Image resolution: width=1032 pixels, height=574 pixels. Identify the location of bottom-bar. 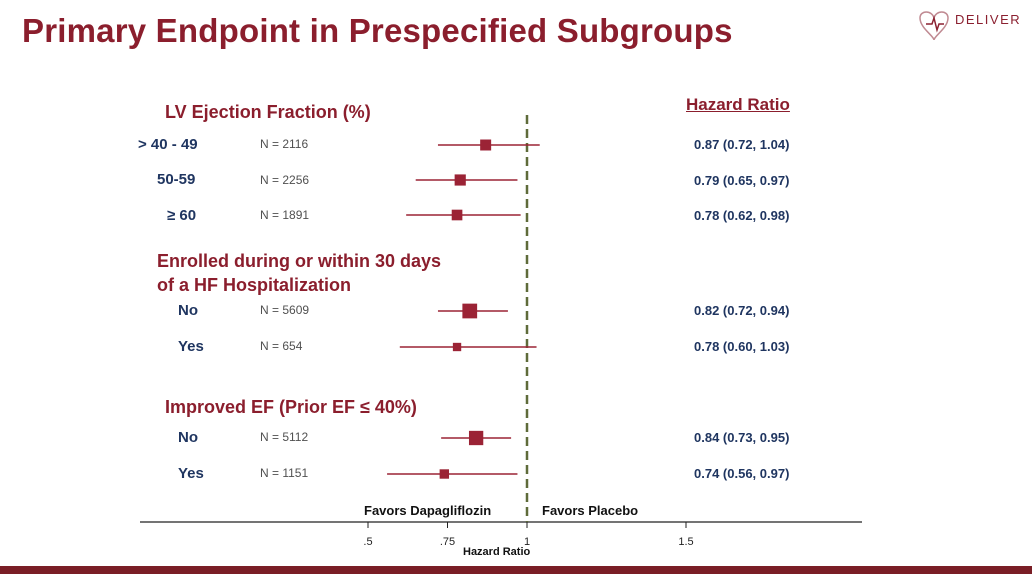
(516, 570).